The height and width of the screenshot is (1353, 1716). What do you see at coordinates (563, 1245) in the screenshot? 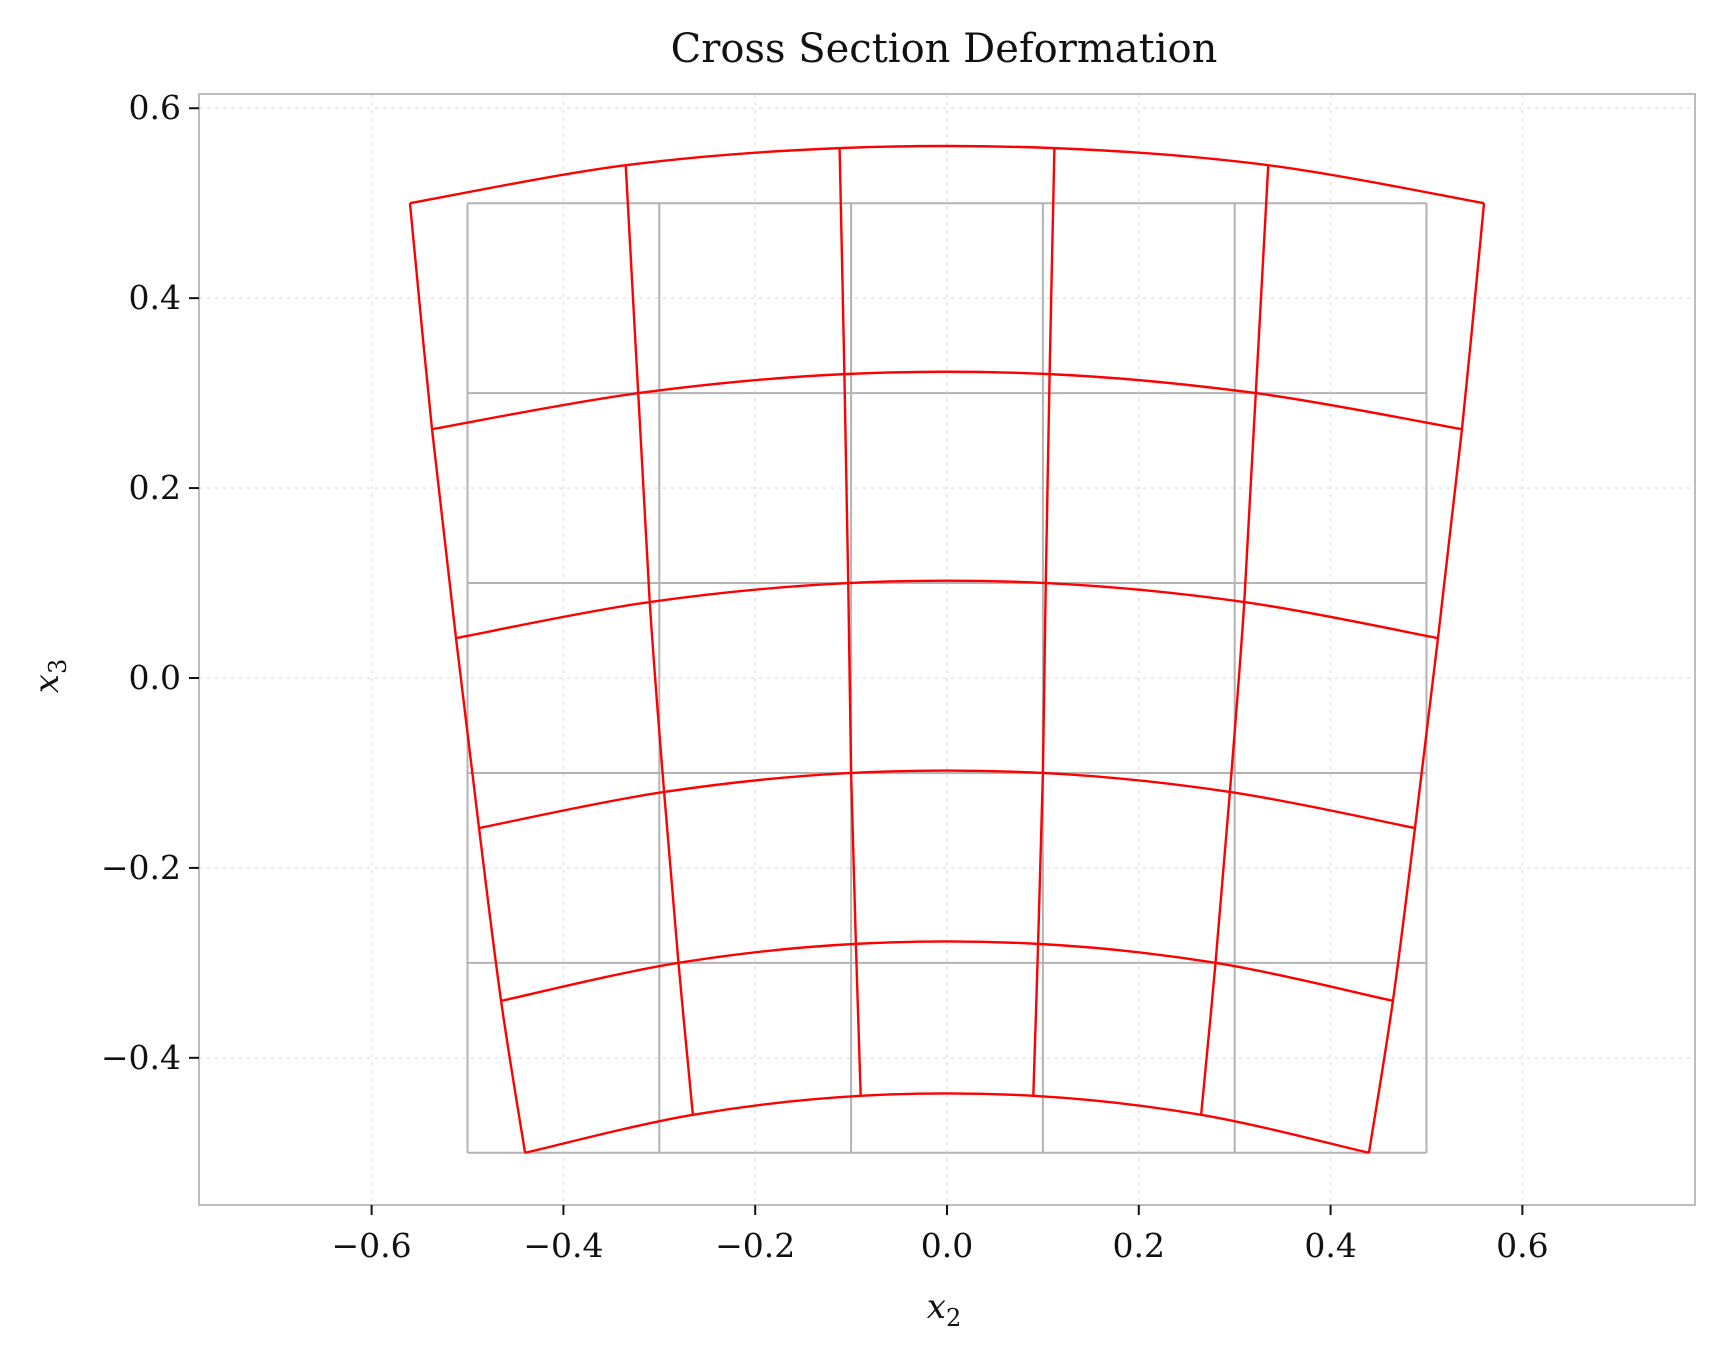
I see `x-tick-label: −0.4` at bounding box center [563, 1245].